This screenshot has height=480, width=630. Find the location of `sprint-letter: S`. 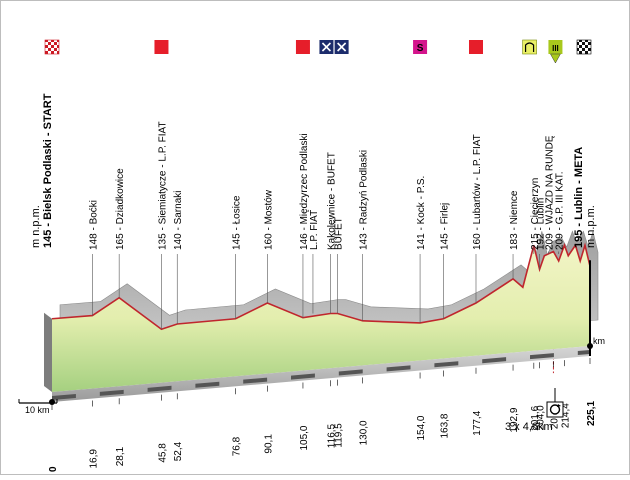

sprint-letter: S is located at coordinates (420, 48).